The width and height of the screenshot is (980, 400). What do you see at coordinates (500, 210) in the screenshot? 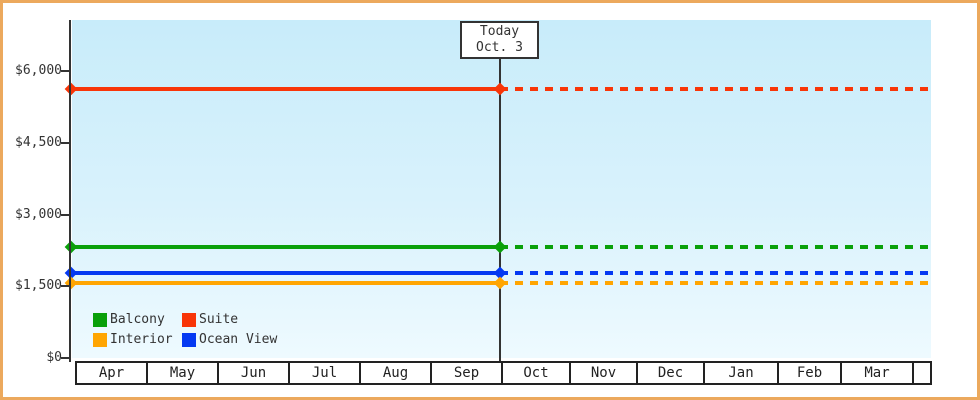
I see `today-vertical-line` at bounding box center [500, 210].